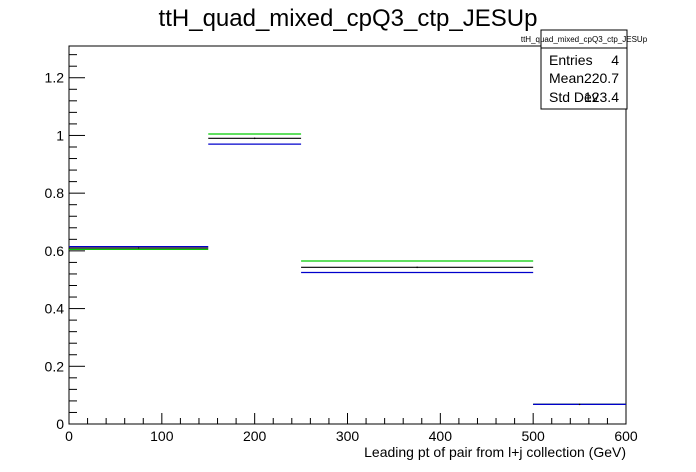  Describe the element at coordinates (55, 193) in the screenshot. I see `y-tick-label: 0.8` at that location.